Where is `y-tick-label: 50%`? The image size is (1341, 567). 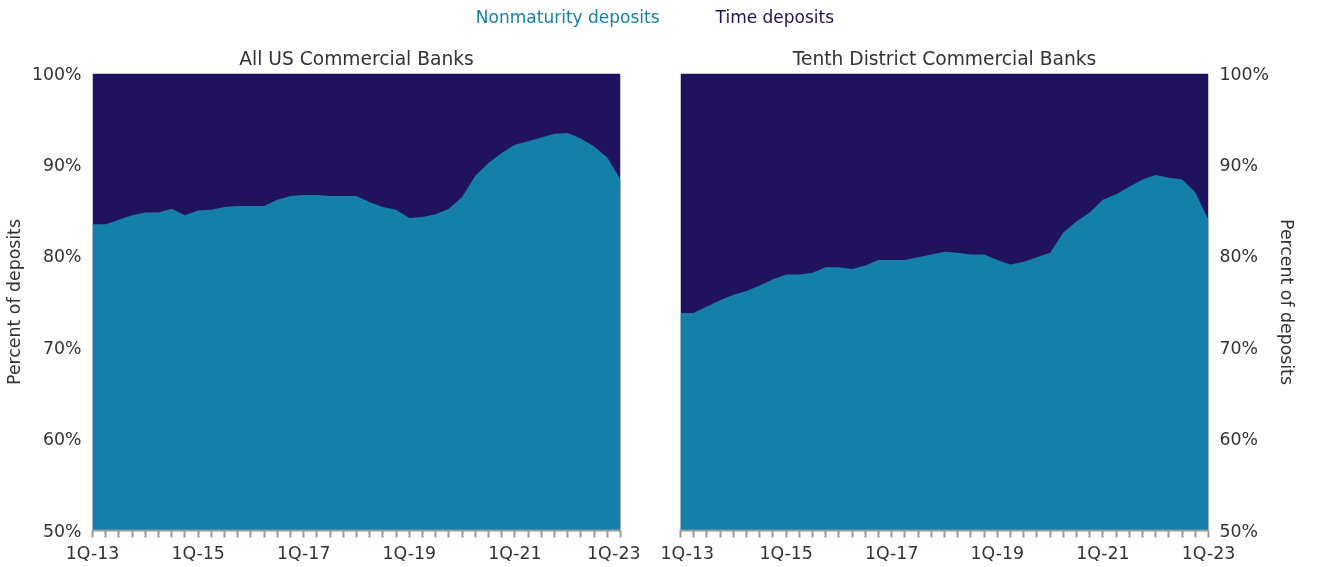 y-tick-label: 50% is located at coordinates (62, 530).